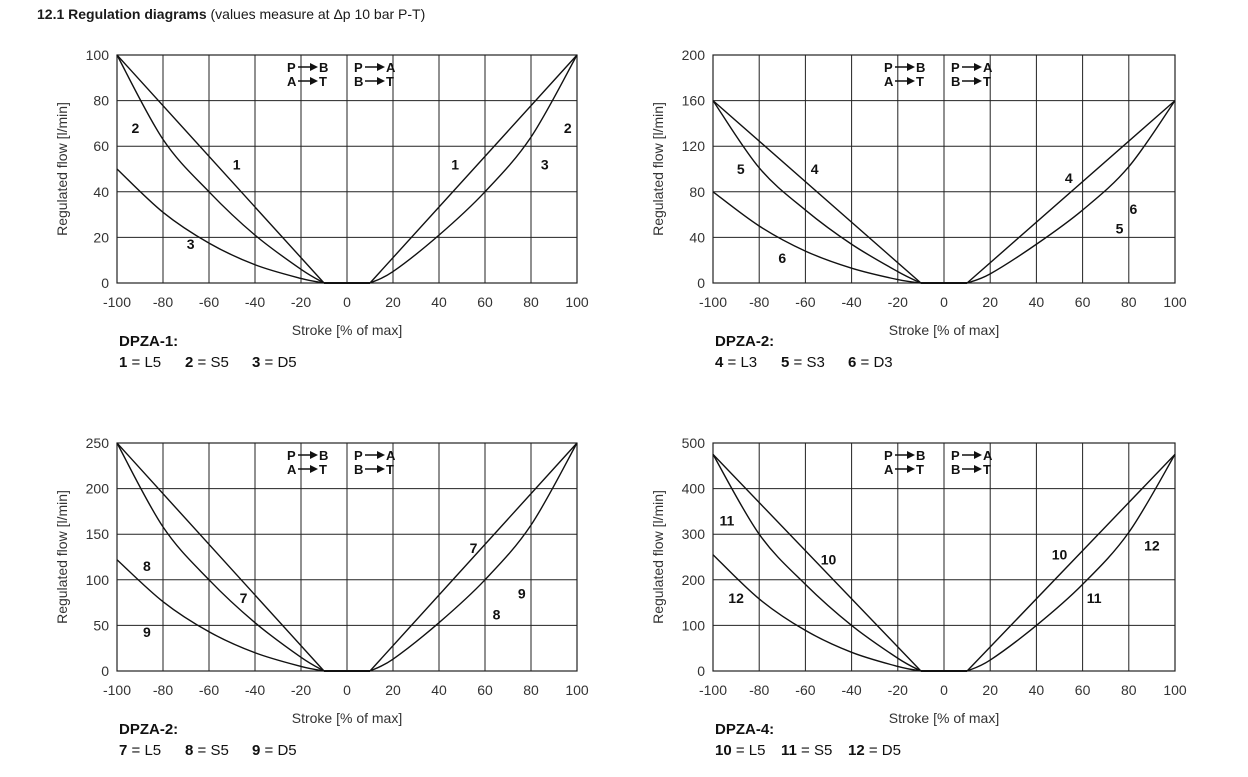  What do you see at coordinates (207, 750) in the screenshot?
I see `legend-entry: 8 = S5` at bounding box center [207, 750].